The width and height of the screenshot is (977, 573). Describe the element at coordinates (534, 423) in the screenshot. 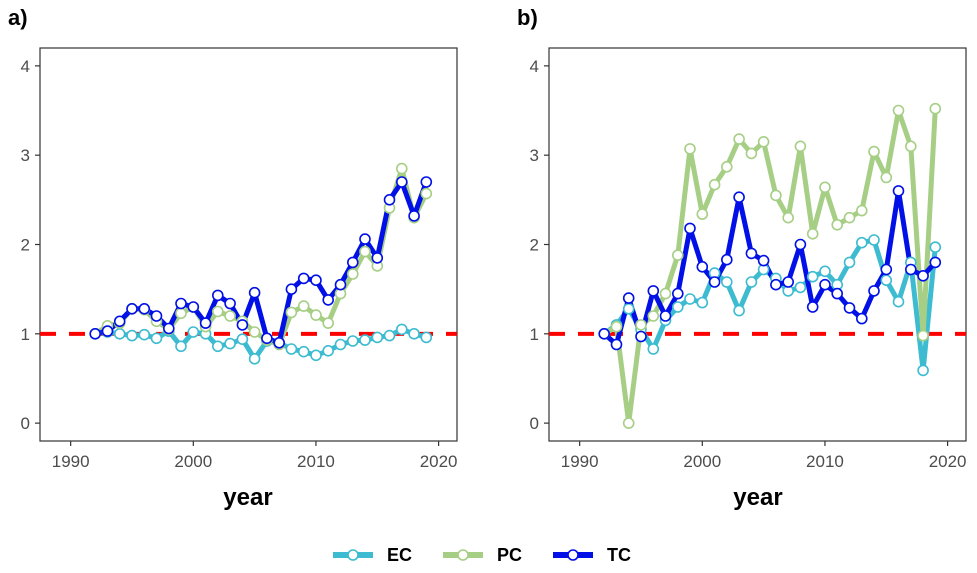

I see `panel-b-y-tick-label: 0` at that location.